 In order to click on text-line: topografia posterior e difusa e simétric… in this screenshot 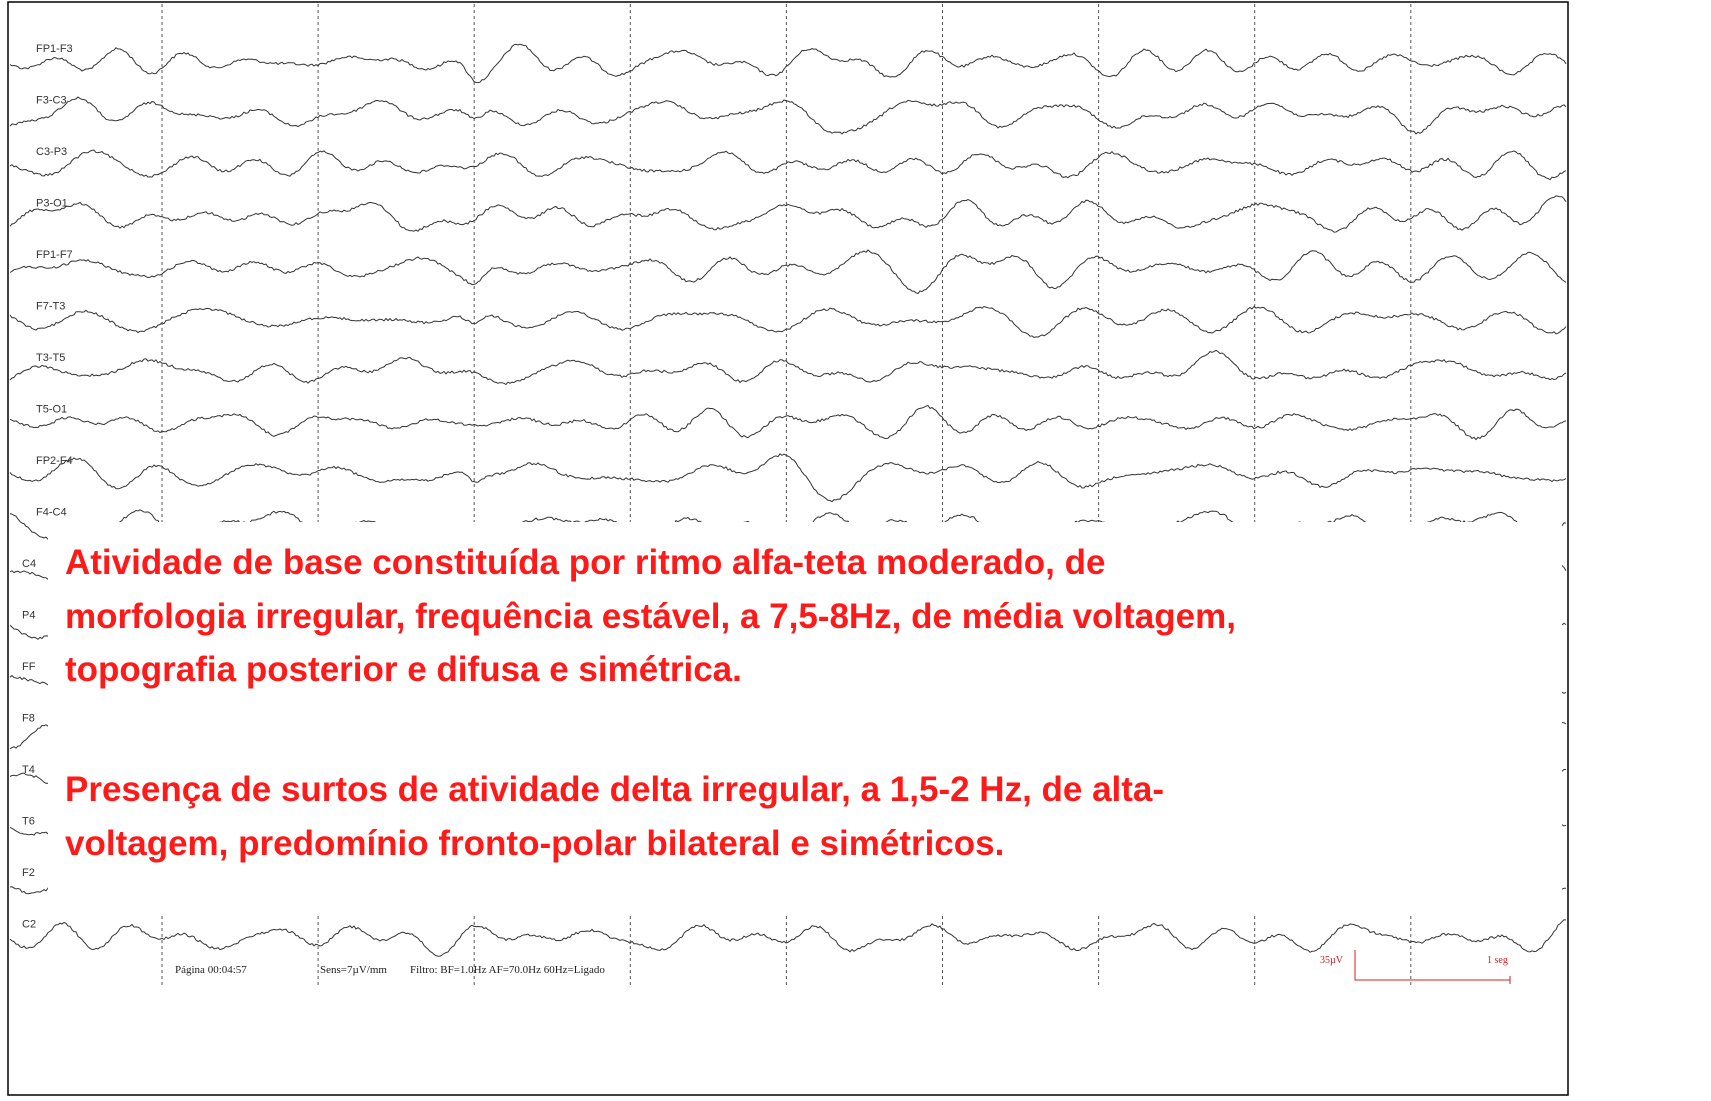, I will do `click(403, 669)`.